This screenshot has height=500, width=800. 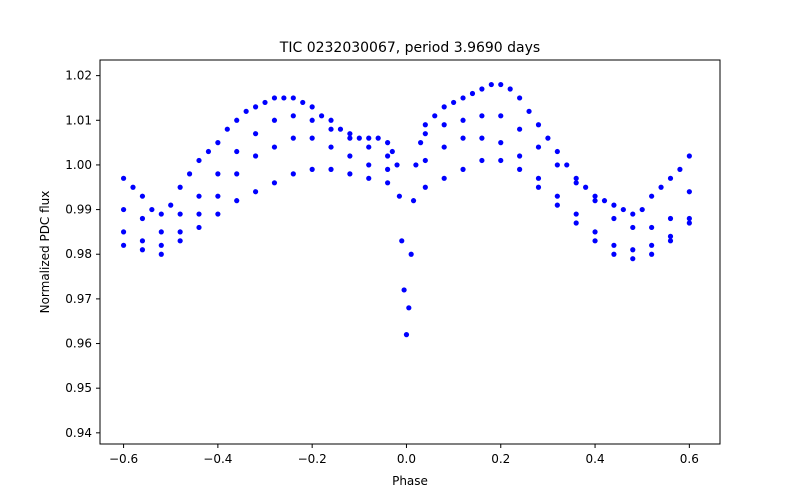 I want to click on y-tick-label: 0.97, so click(x=78, y=299).